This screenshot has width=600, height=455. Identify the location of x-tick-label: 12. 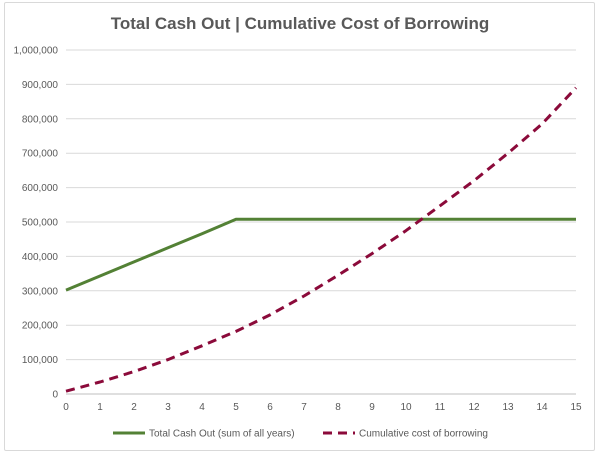
(474, 407).